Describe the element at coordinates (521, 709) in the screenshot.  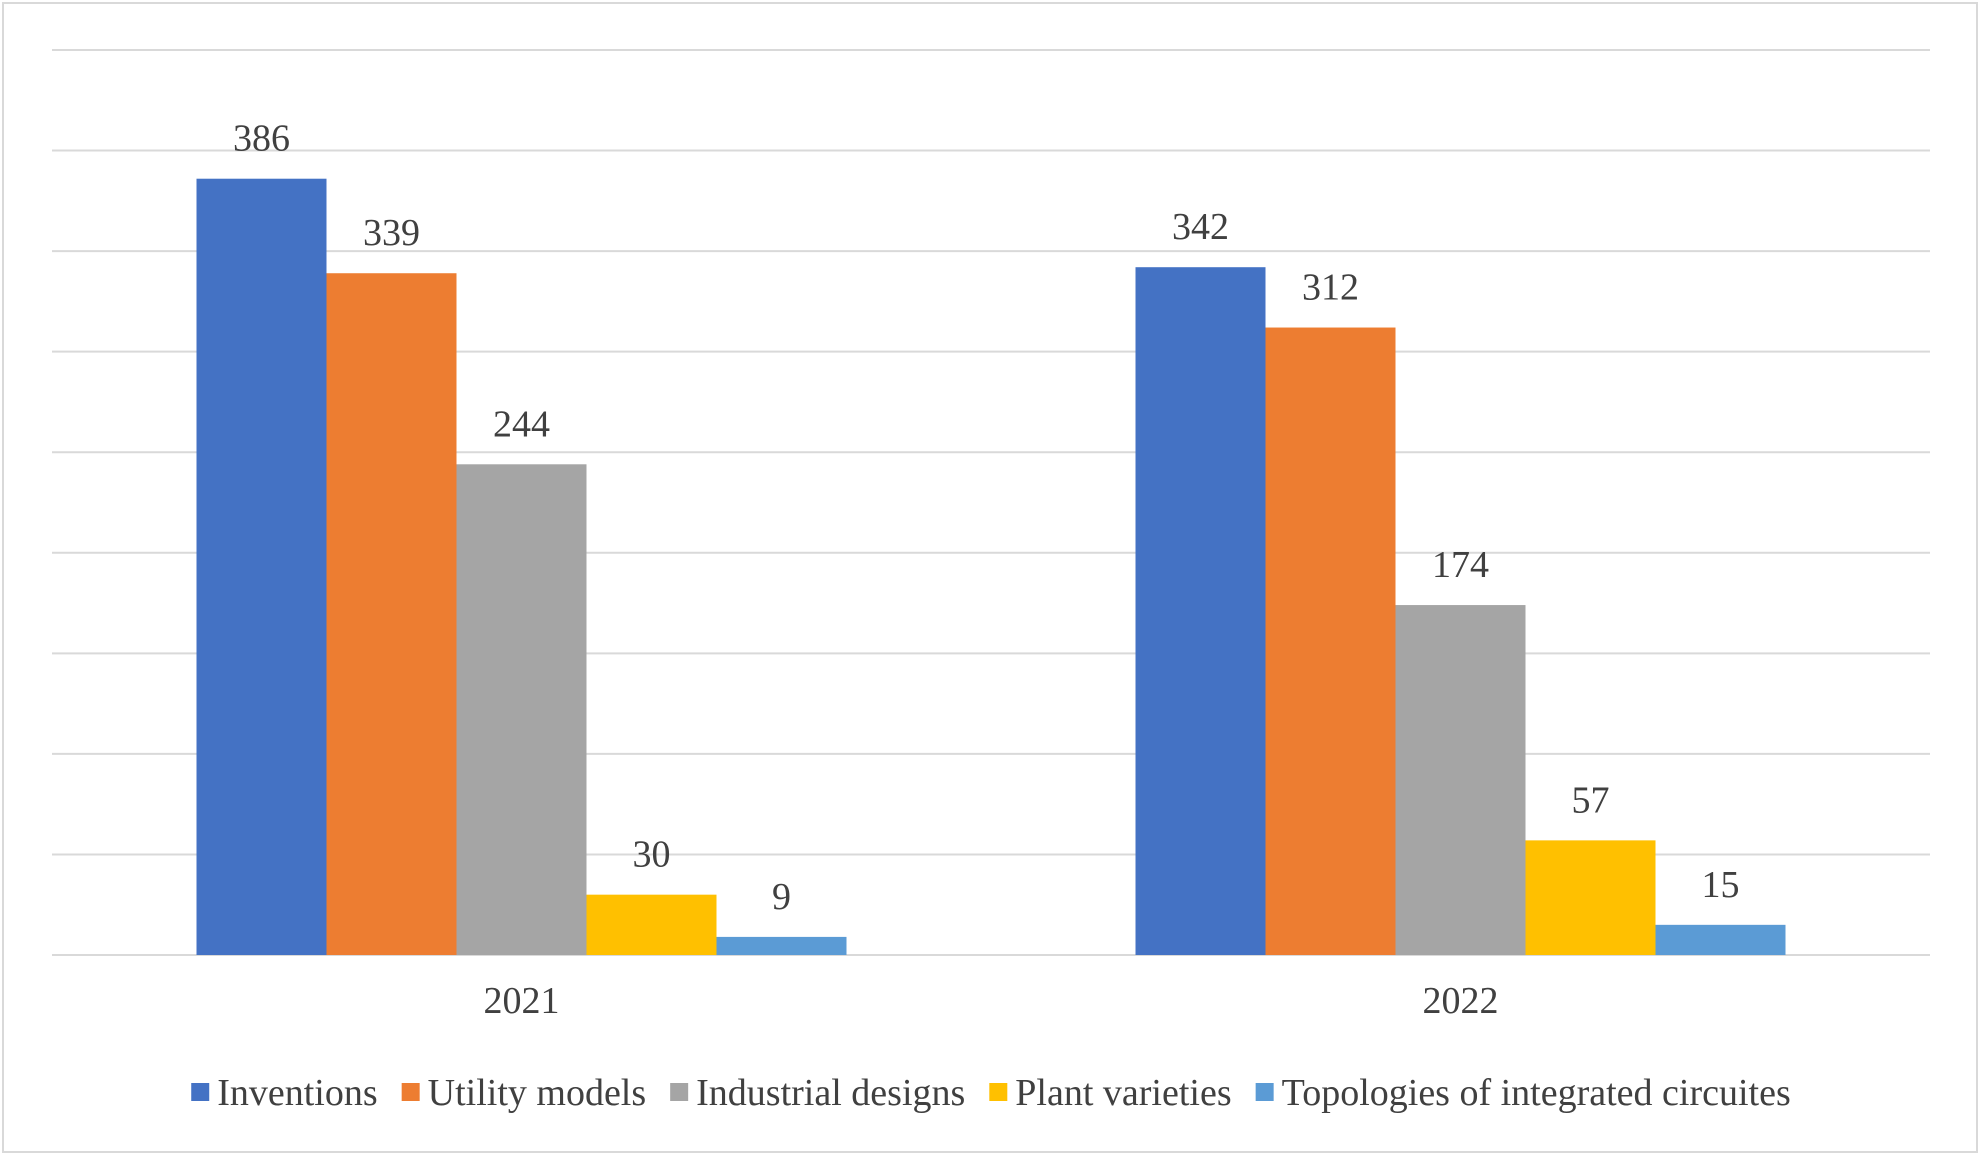
I see `bar-industrial-designs-2021` at that location.